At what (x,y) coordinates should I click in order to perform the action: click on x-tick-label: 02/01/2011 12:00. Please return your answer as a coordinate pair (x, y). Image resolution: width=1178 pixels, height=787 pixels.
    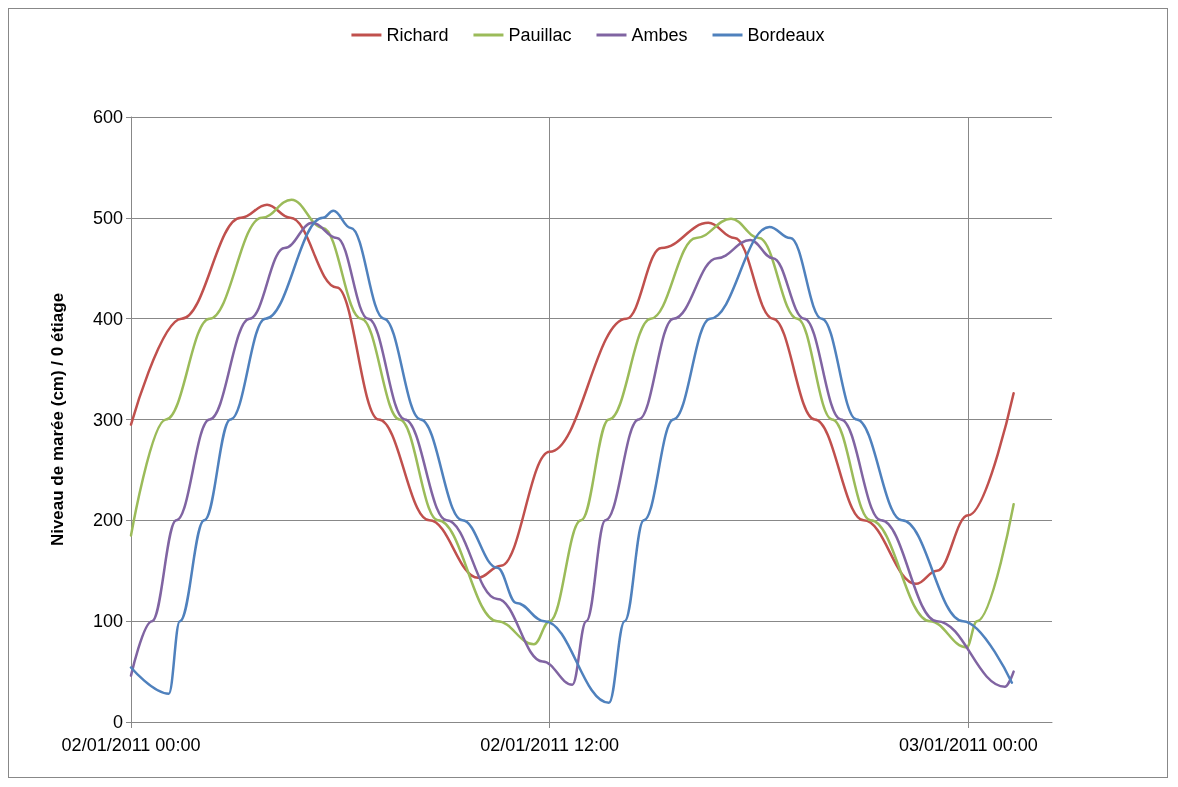
    Looking at the image, I should click on (550, 745).